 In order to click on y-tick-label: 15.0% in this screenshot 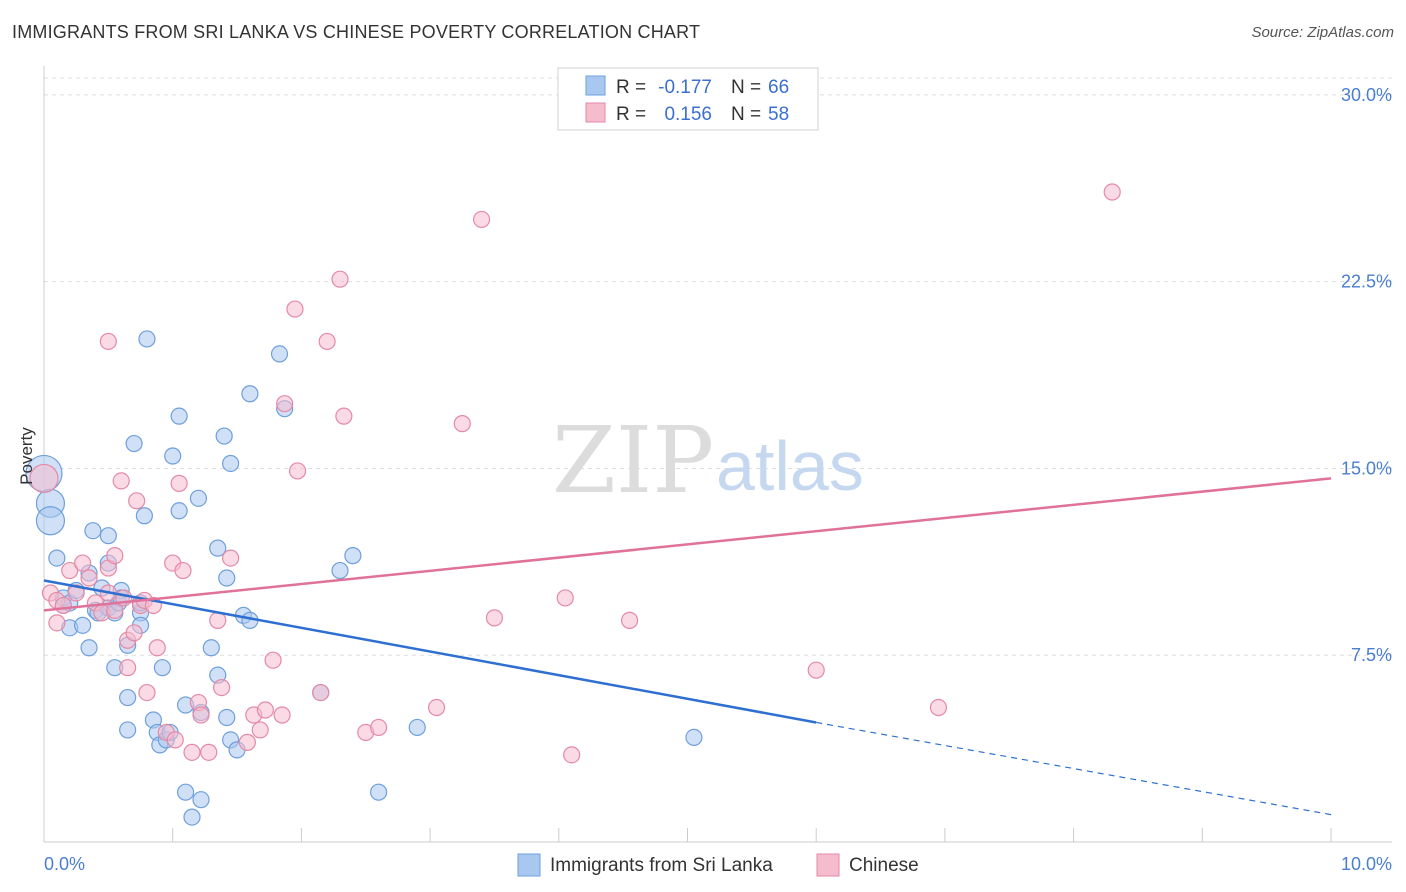, I will do `click(1366, 468)`.